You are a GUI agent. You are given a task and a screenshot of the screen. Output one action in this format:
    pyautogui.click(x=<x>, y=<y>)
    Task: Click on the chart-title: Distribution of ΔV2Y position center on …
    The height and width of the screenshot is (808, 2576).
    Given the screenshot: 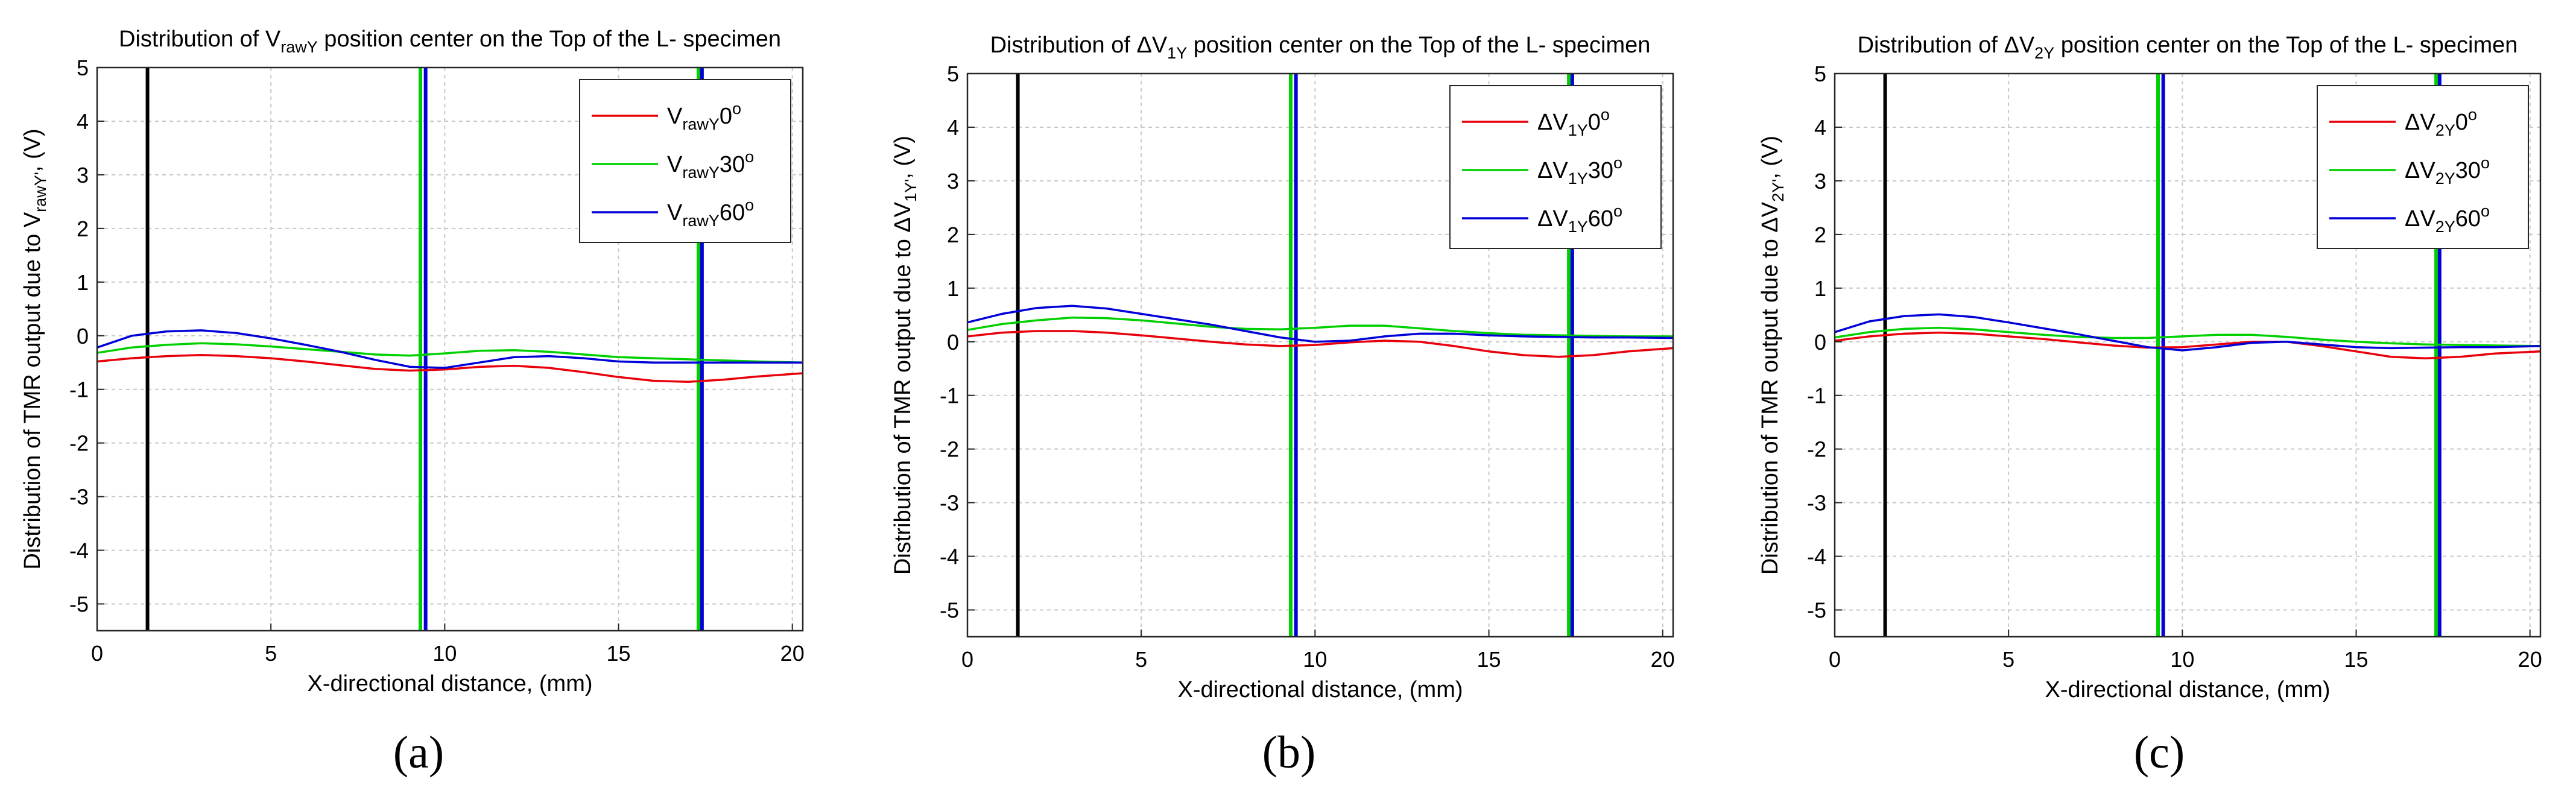 What is the action you would take?
    pyautogui.click(x=2188, y=47)
    